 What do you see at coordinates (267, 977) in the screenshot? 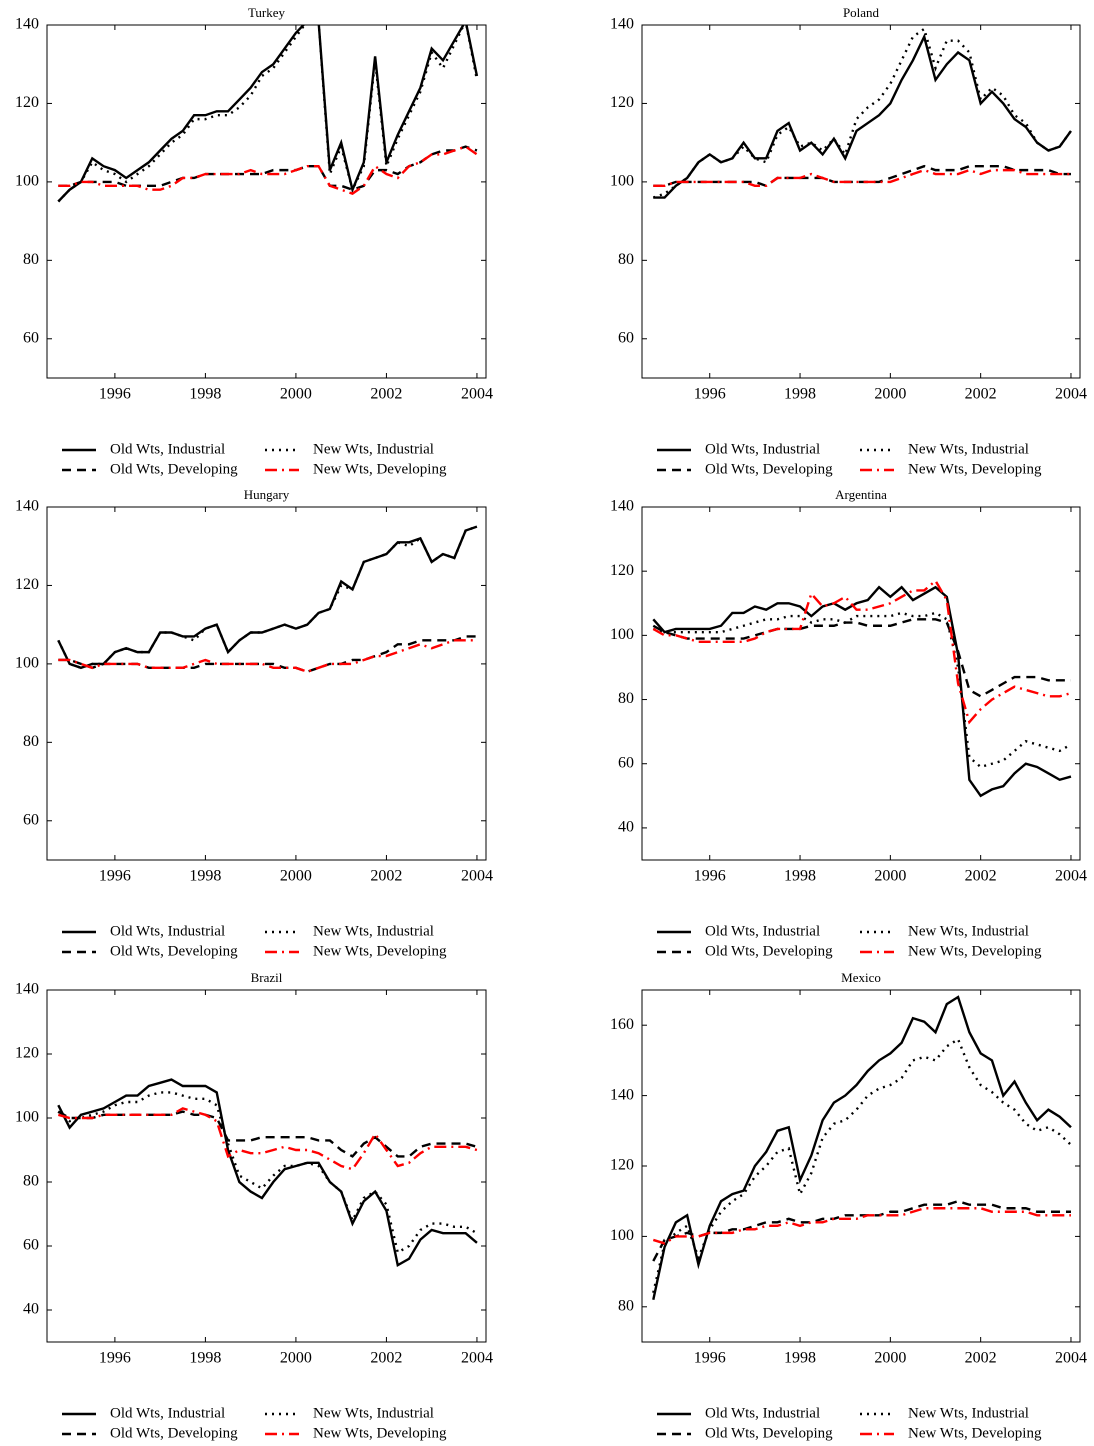
I see `chart-title: Brazil` at bounding box center [267, 977].